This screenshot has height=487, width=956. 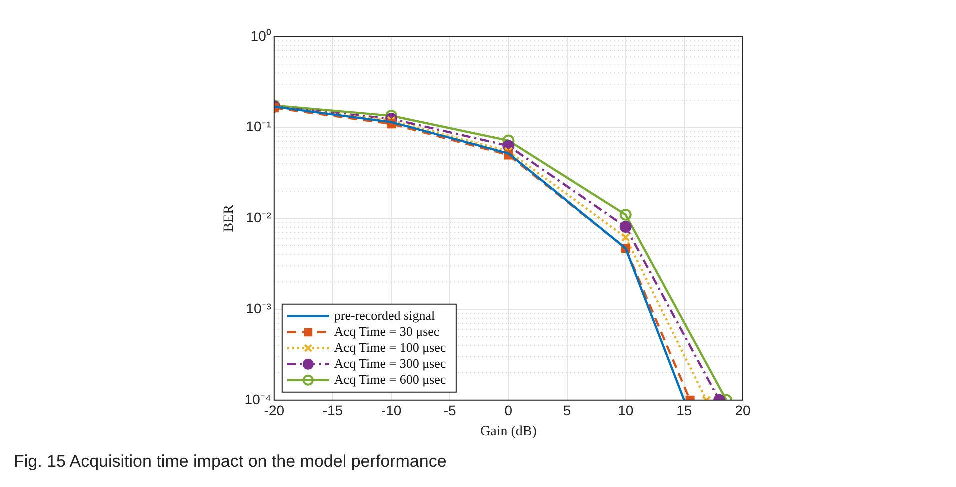 What do you see at coordinates (508, 410) in the screenshot?
I see `x-tick-label: 0` at bounding box center [508, 410].